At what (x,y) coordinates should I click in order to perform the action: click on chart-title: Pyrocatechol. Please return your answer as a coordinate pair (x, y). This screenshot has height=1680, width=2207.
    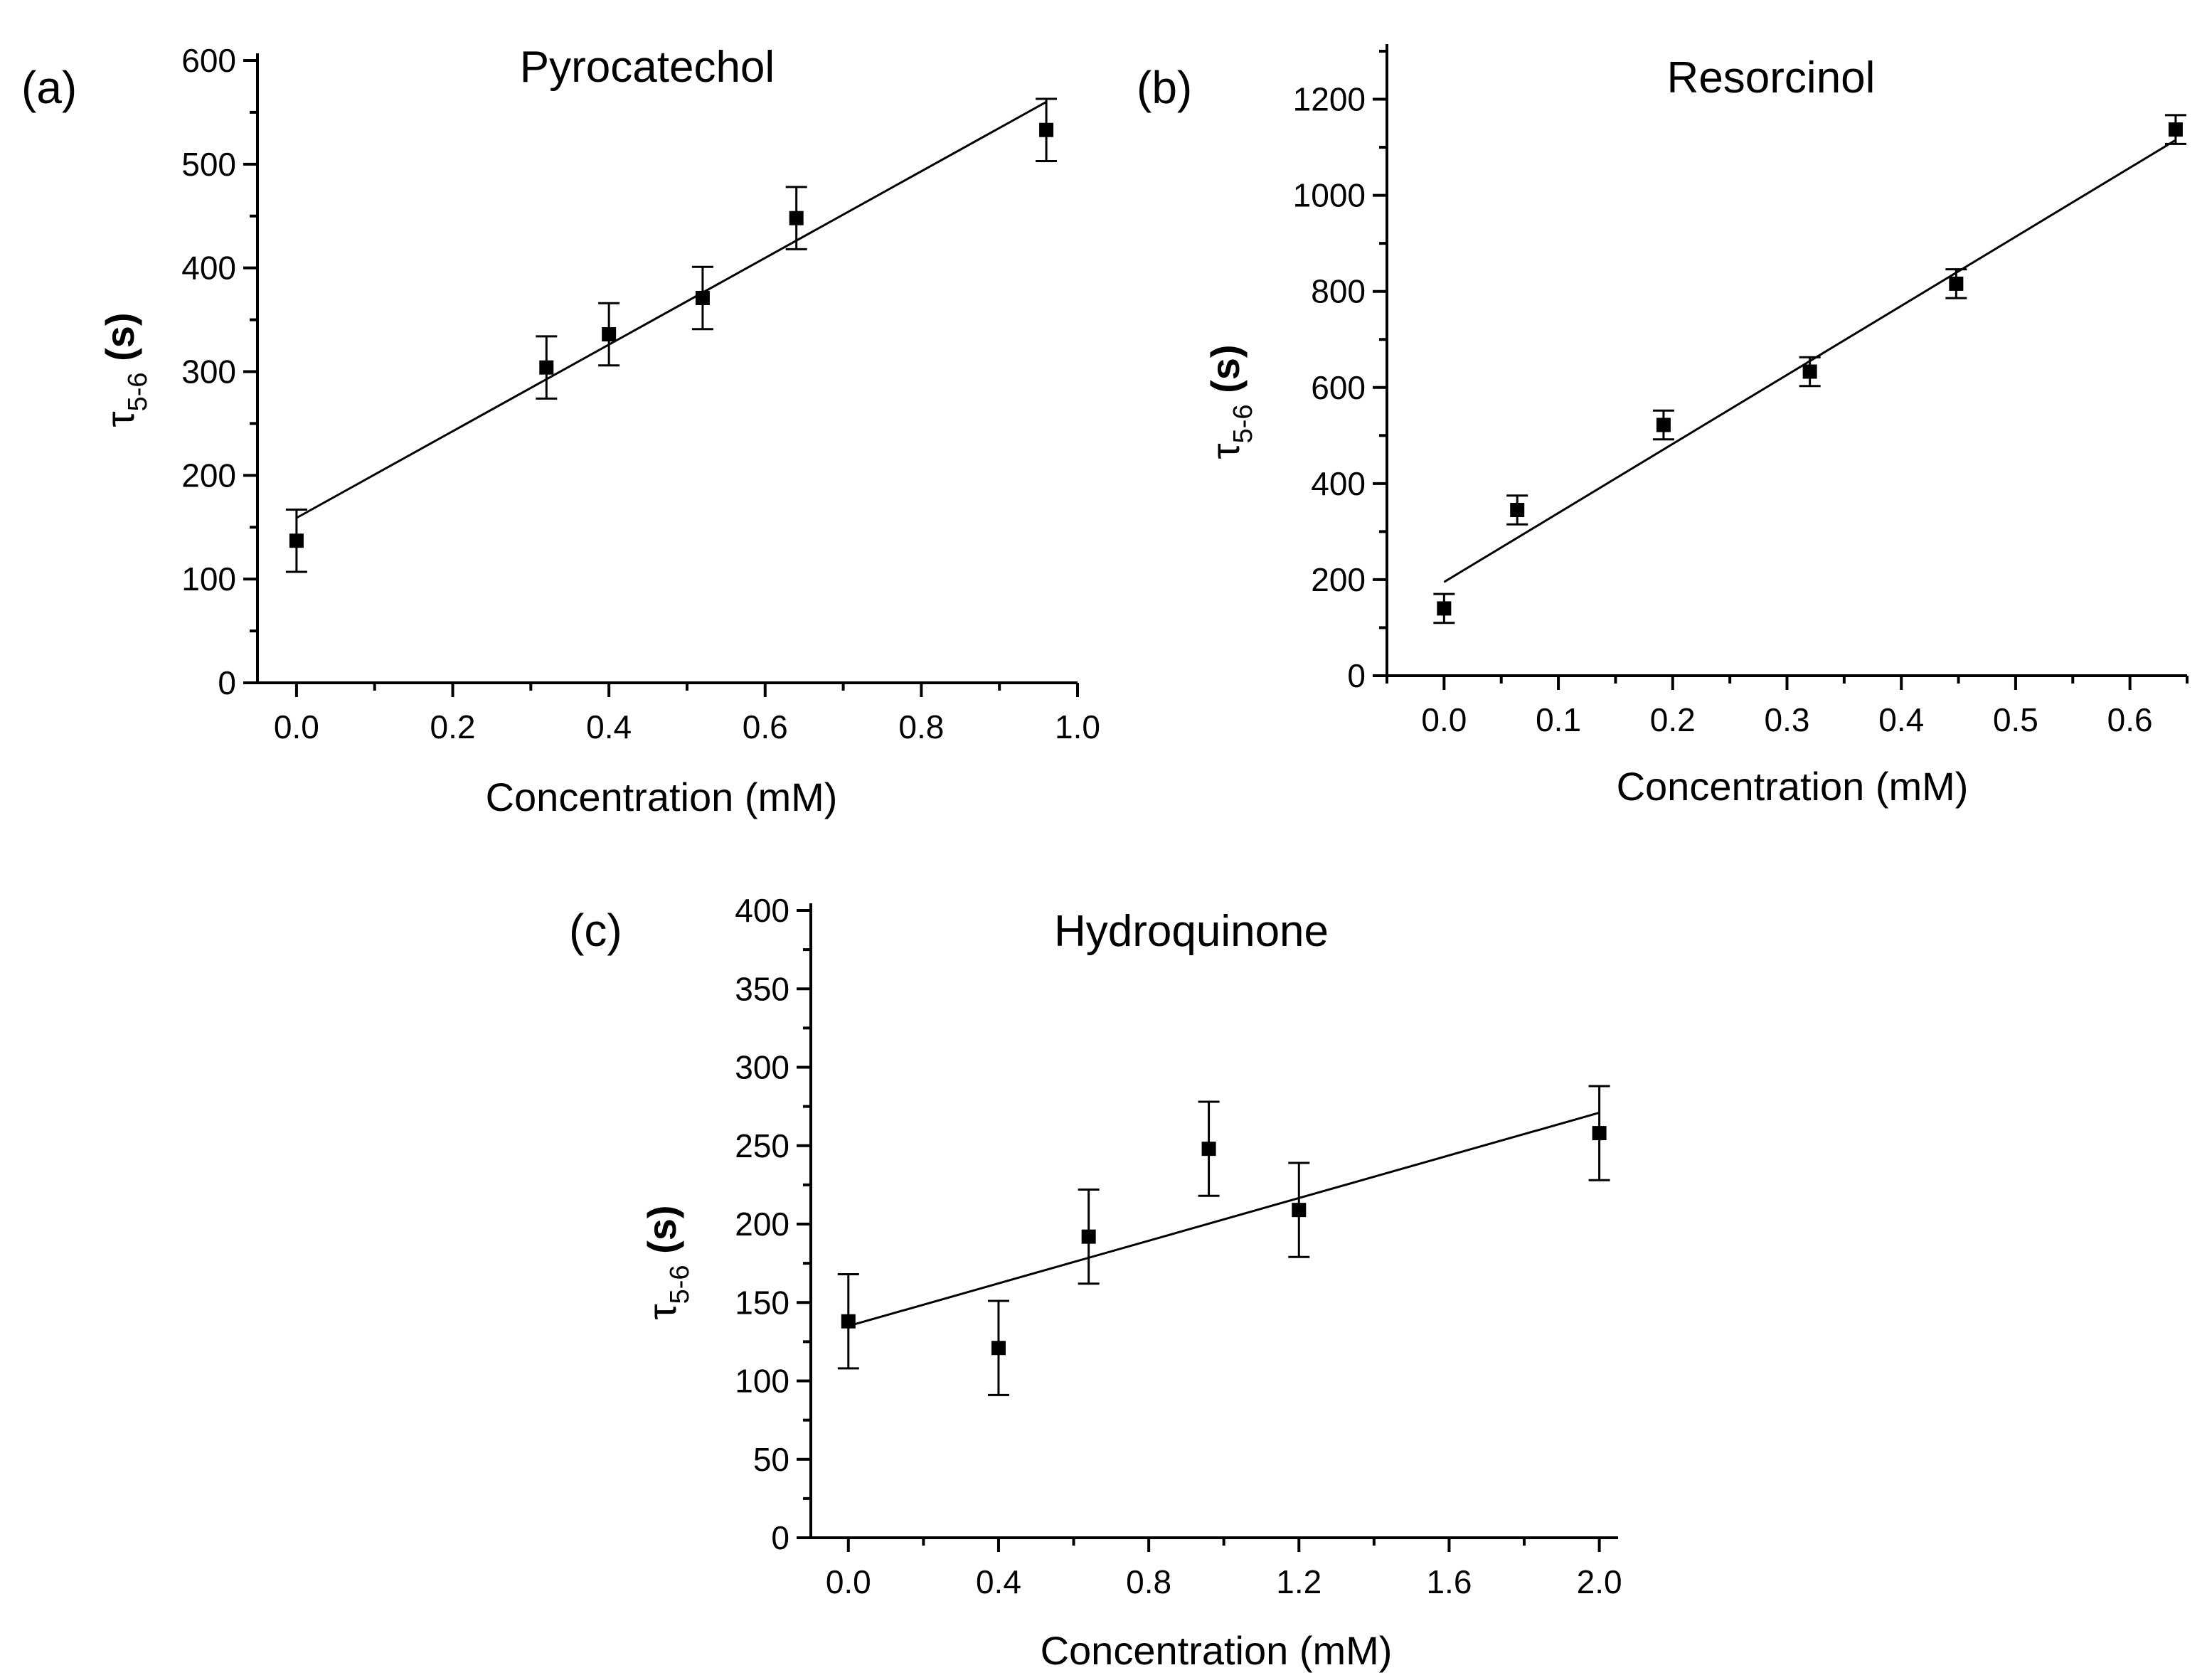
    Looking at the image, I should click on (647, 67).